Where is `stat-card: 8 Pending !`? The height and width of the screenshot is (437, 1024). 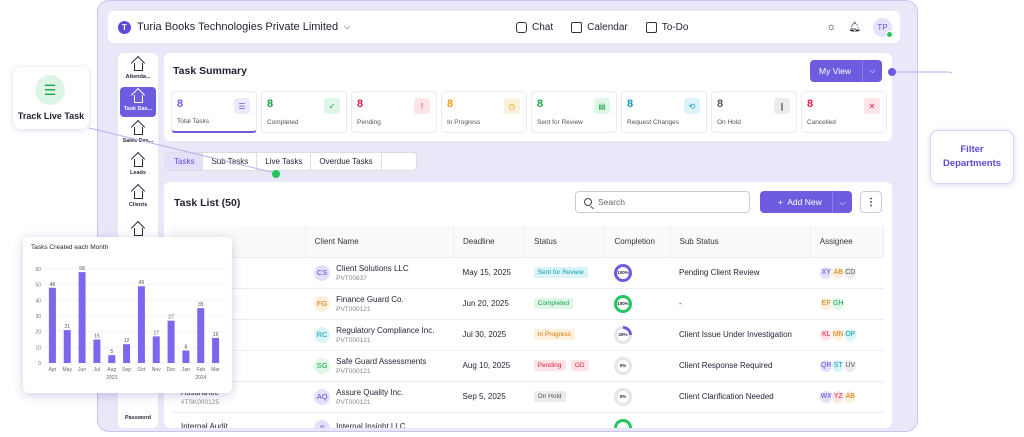 stat-card: 8 Pending ! is located at coordinates (394, 112).